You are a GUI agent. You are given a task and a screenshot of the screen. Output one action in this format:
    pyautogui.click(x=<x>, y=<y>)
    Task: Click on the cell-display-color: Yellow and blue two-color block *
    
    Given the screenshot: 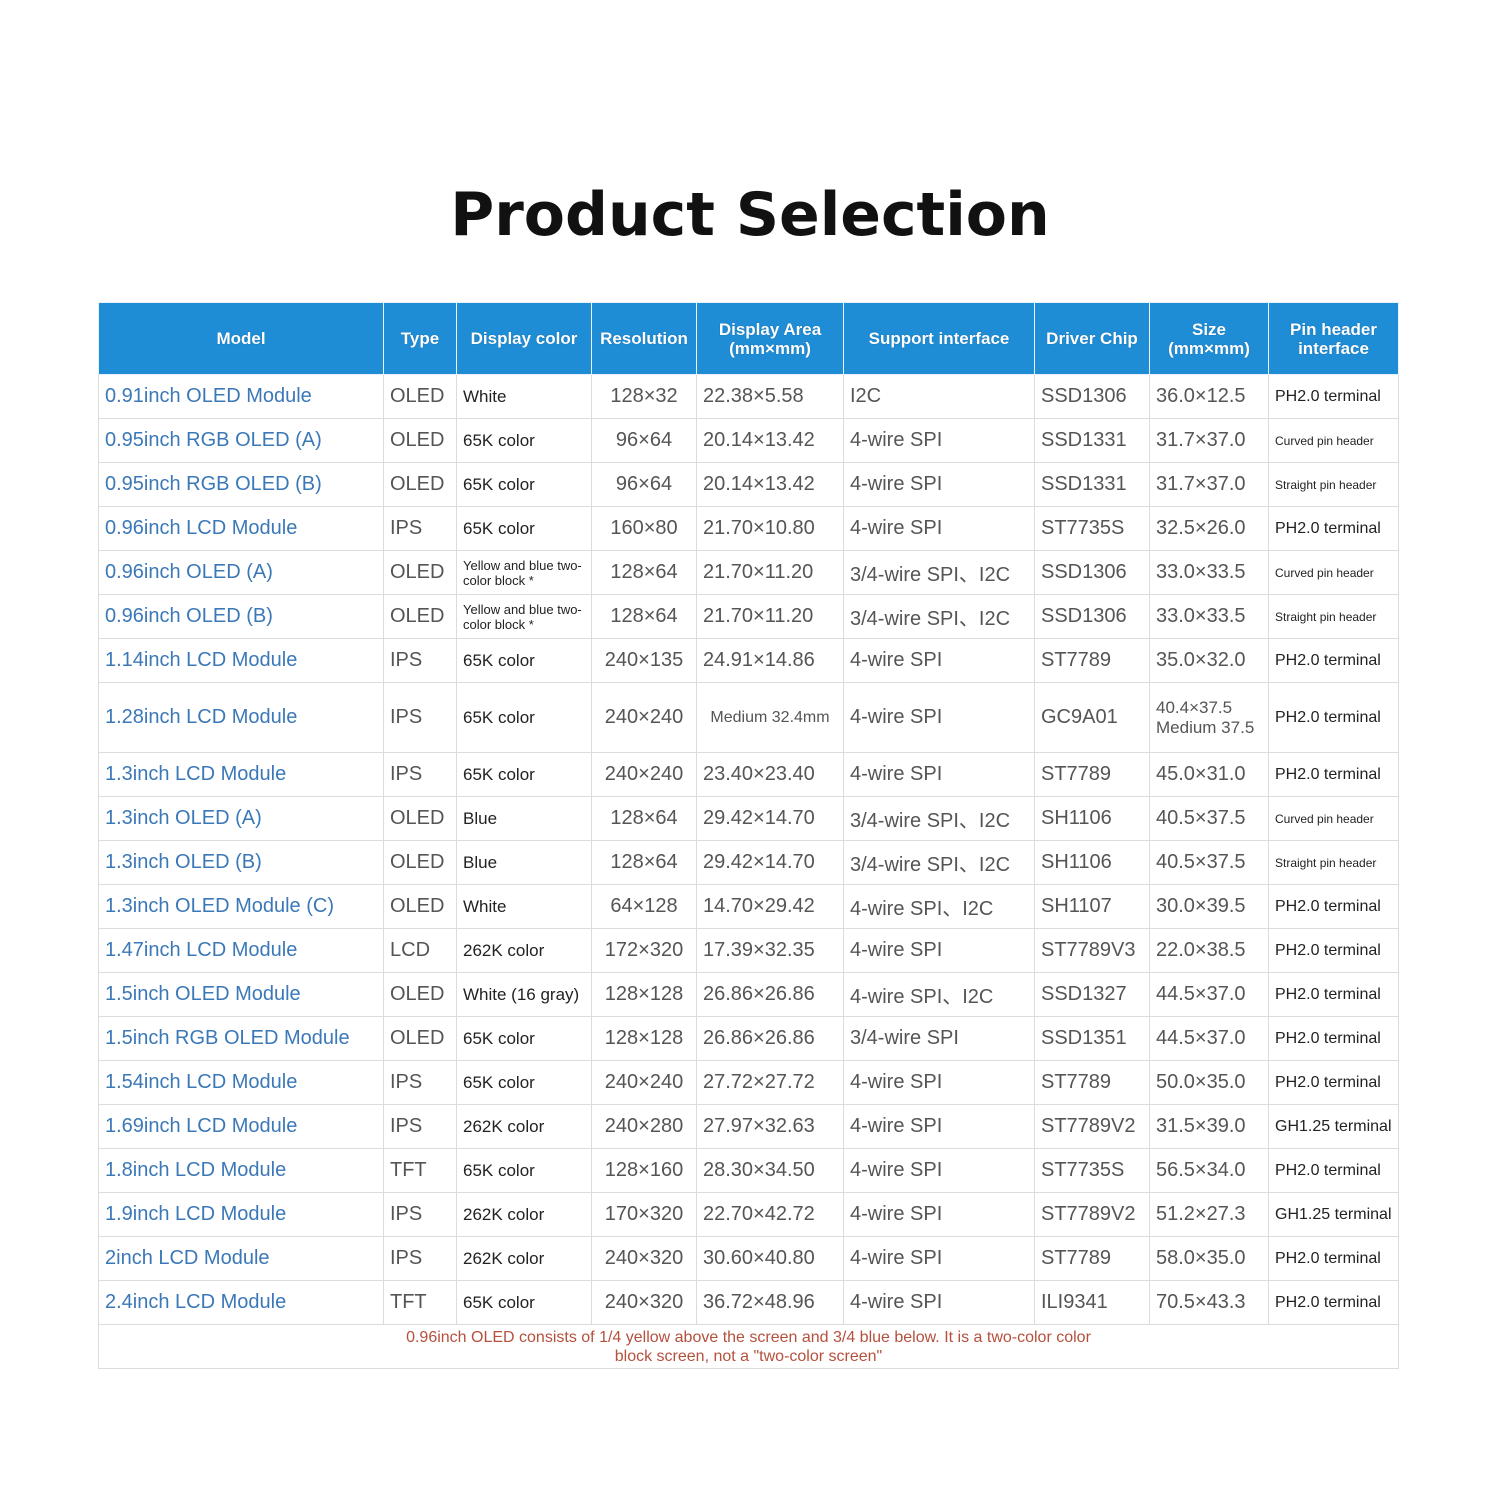 What is the action you would take?
    pyautogui.click(x=524, y=572)
    